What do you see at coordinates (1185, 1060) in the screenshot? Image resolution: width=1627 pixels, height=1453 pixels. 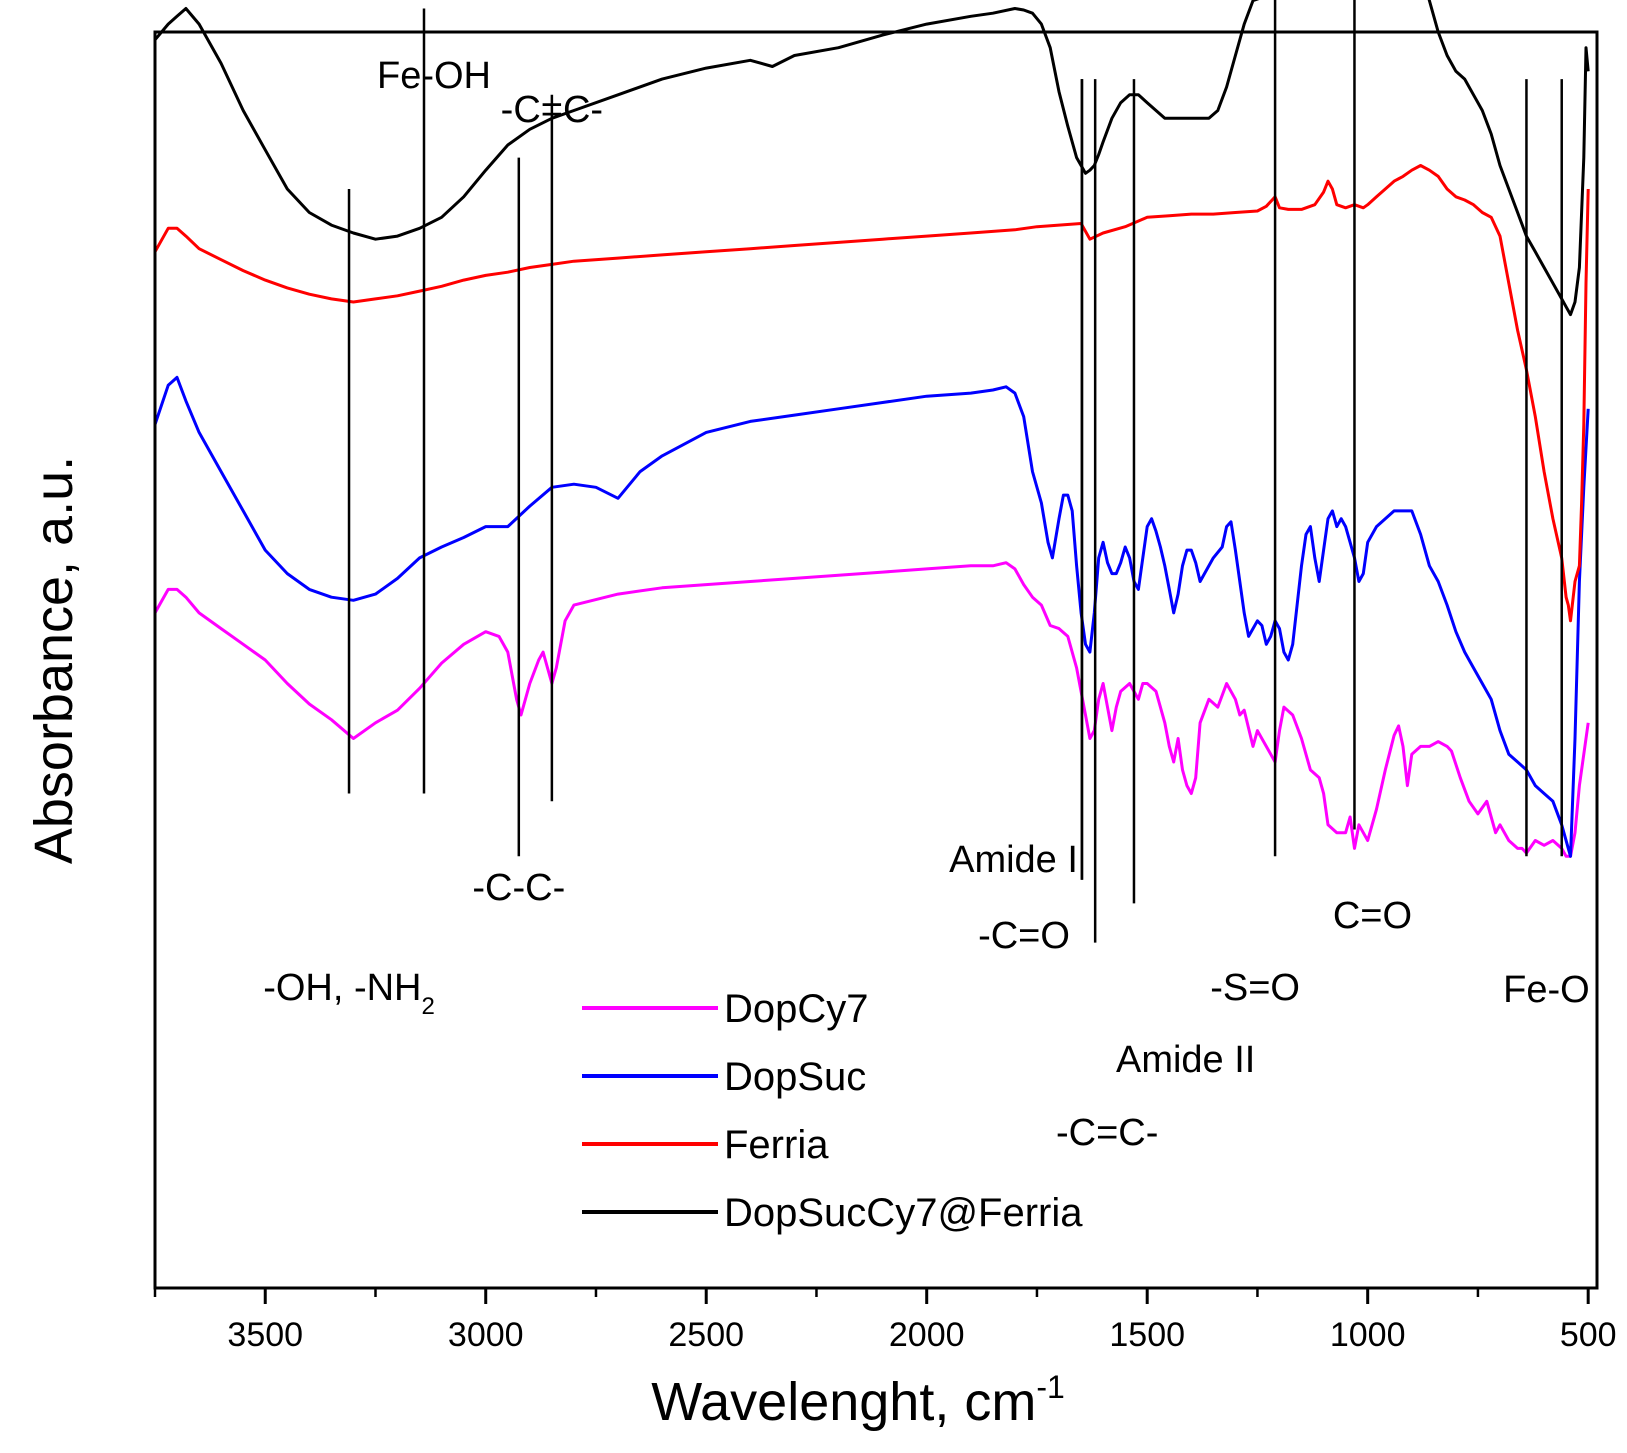 I see `annotation-label: Amide II` at bounding box center [1185, 1060].